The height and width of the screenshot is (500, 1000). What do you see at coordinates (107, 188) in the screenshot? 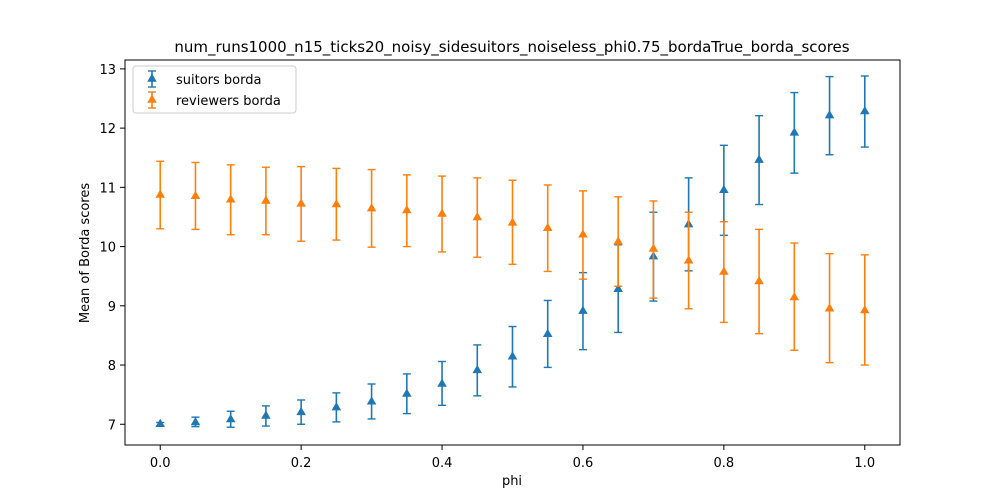
I see `y-tick-label: 11` at bounding box center [107, 188].